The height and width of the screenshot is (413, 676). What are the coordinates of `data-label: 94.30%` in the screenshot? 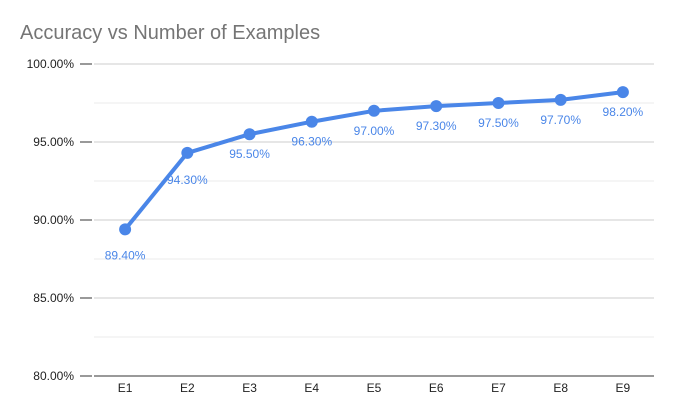 It's located at (187, 180).